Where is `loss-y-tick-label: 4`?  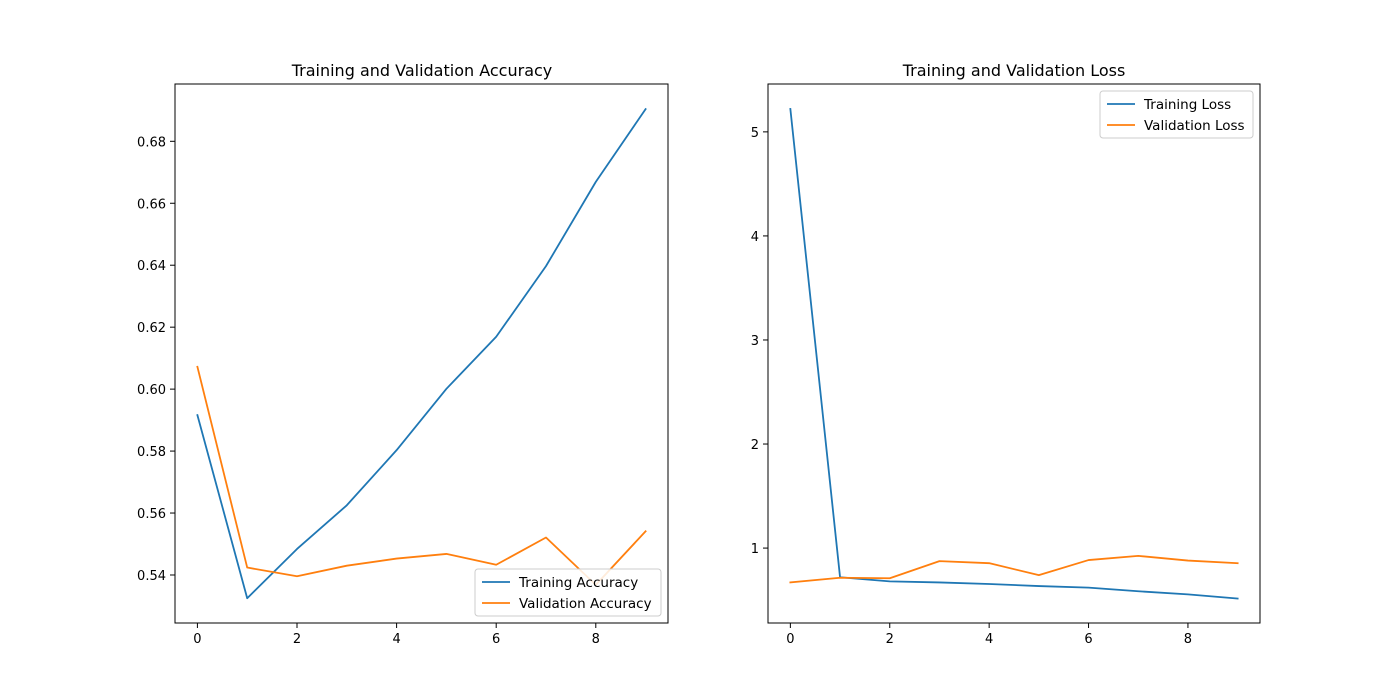 loss-y-tick-label: 4 is located at coordinates (755, 237).